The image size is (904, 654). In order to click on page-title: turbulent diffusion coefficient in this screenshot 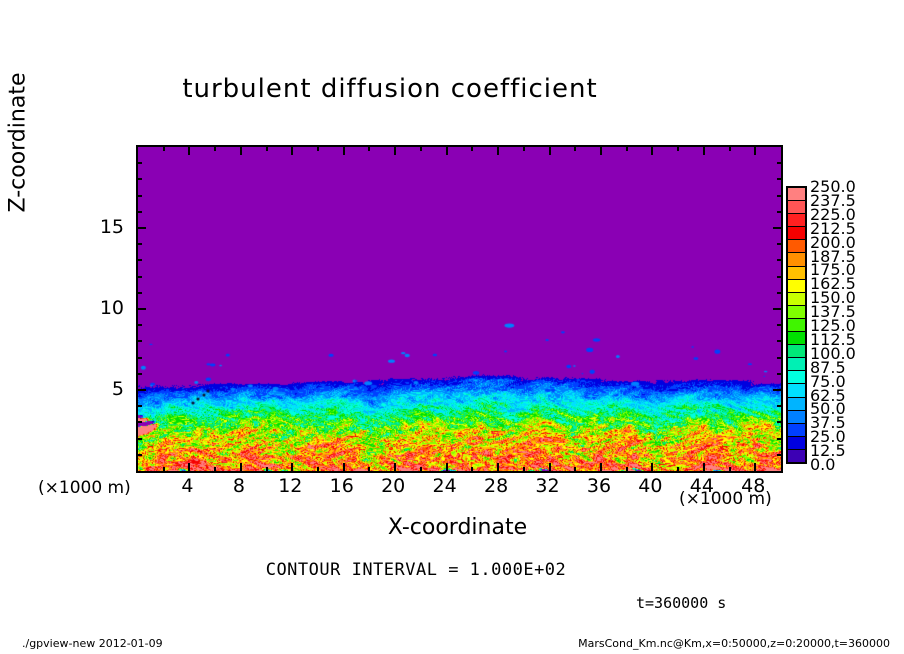, I will do `click(390, 89)`.